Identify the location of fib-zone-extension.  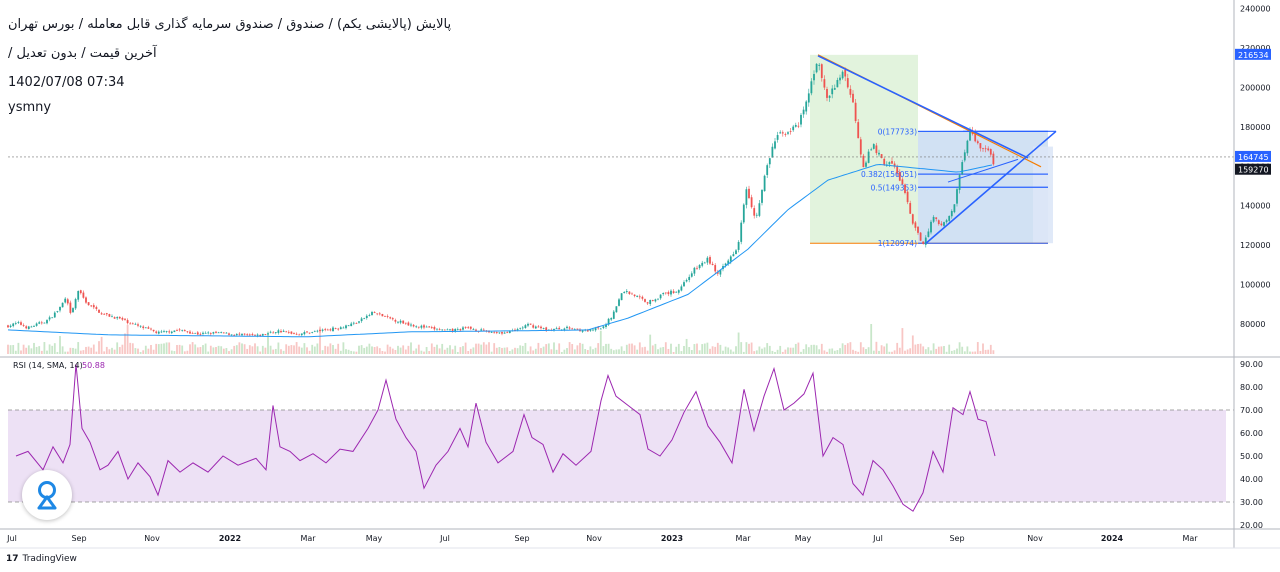
(1043, 195).